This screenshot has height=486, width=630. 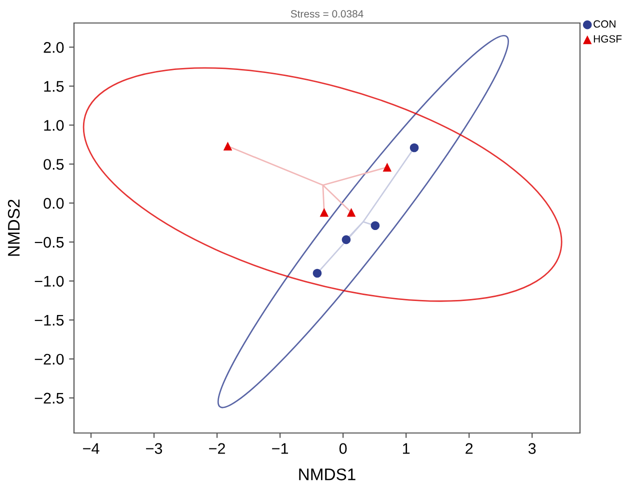 What do you see at coordinates (49, 320) in the screenshot?
I see `y-tick-label: −1.5` at bounding box center [49, 320].